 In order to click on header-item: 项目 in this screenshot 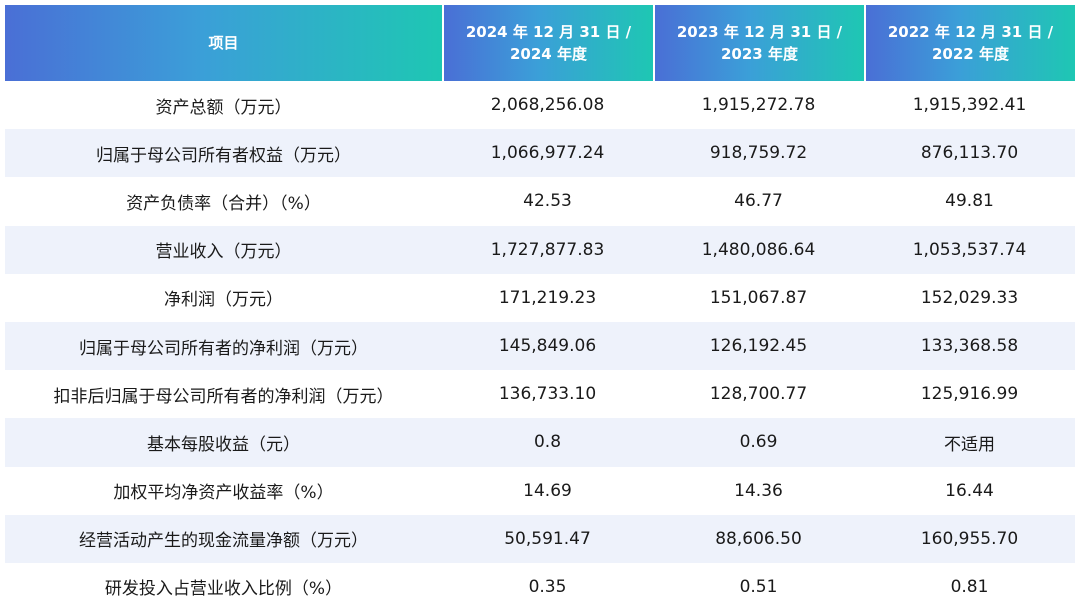, I will do `click(223, 43)`.